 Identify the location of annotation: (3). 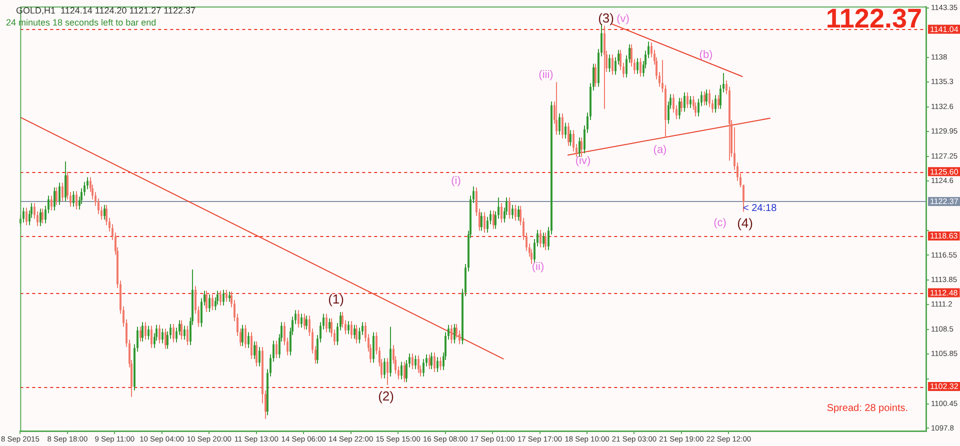
(606, 18).